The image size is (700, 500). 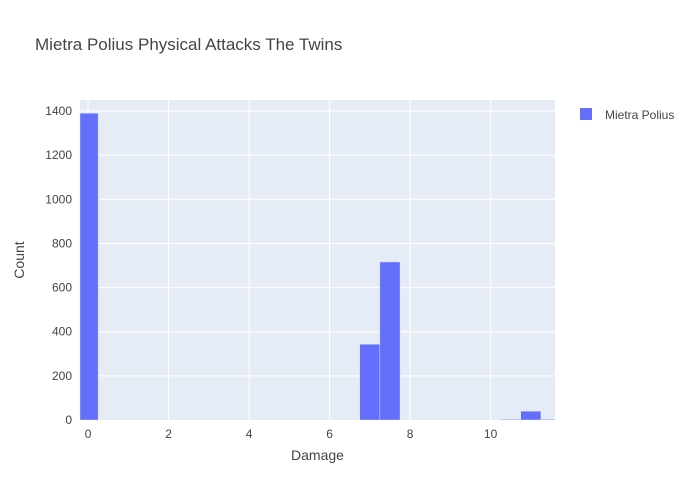 What do you see at coordinates (19, 259) in the screenshot?
I see `y-axis-title: Count` at bounding box center [19, 259].